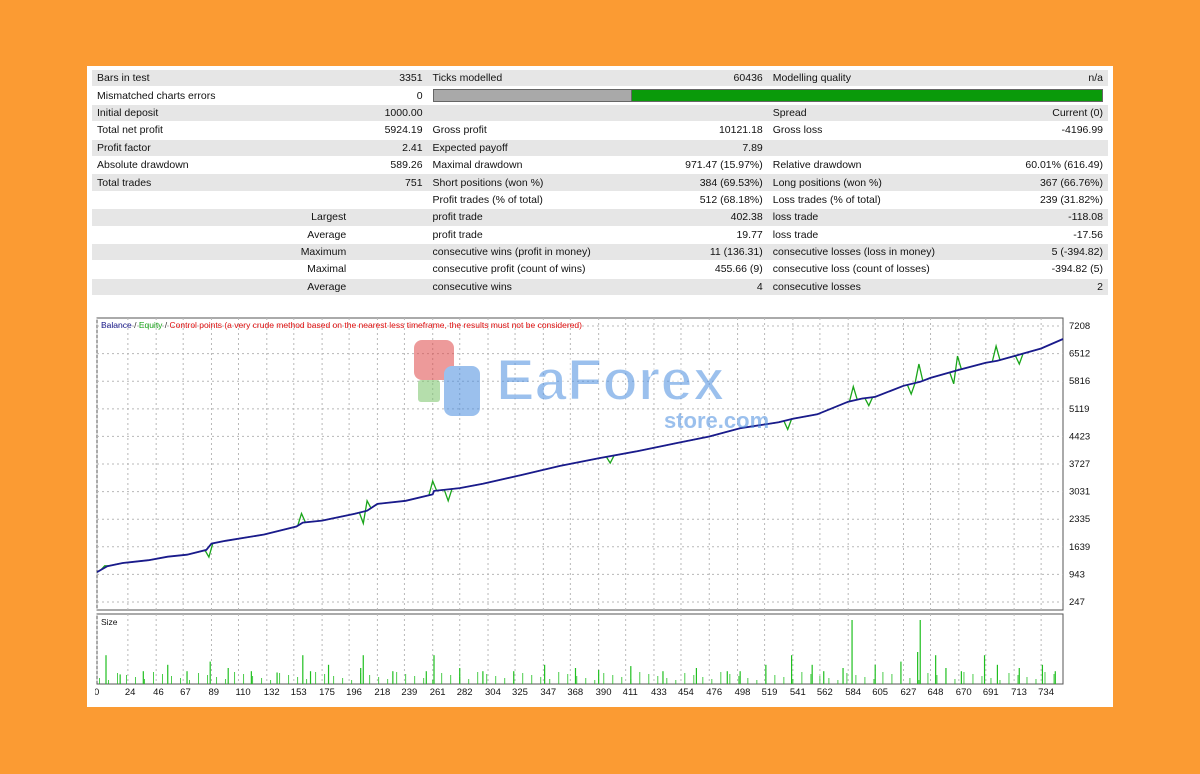 The width and height of the screenshot is (1200, 774). Describe the element at coordinates (1079, 436) in the screenshot. I see `y-tick-label: 4423` at that location.